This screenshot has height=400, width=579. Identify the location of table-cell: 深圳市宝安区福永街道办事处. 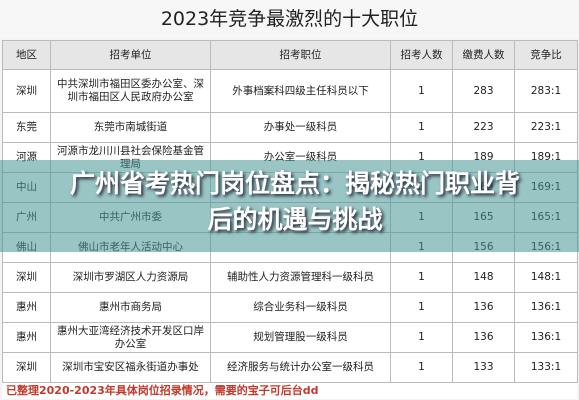
(130, 367).